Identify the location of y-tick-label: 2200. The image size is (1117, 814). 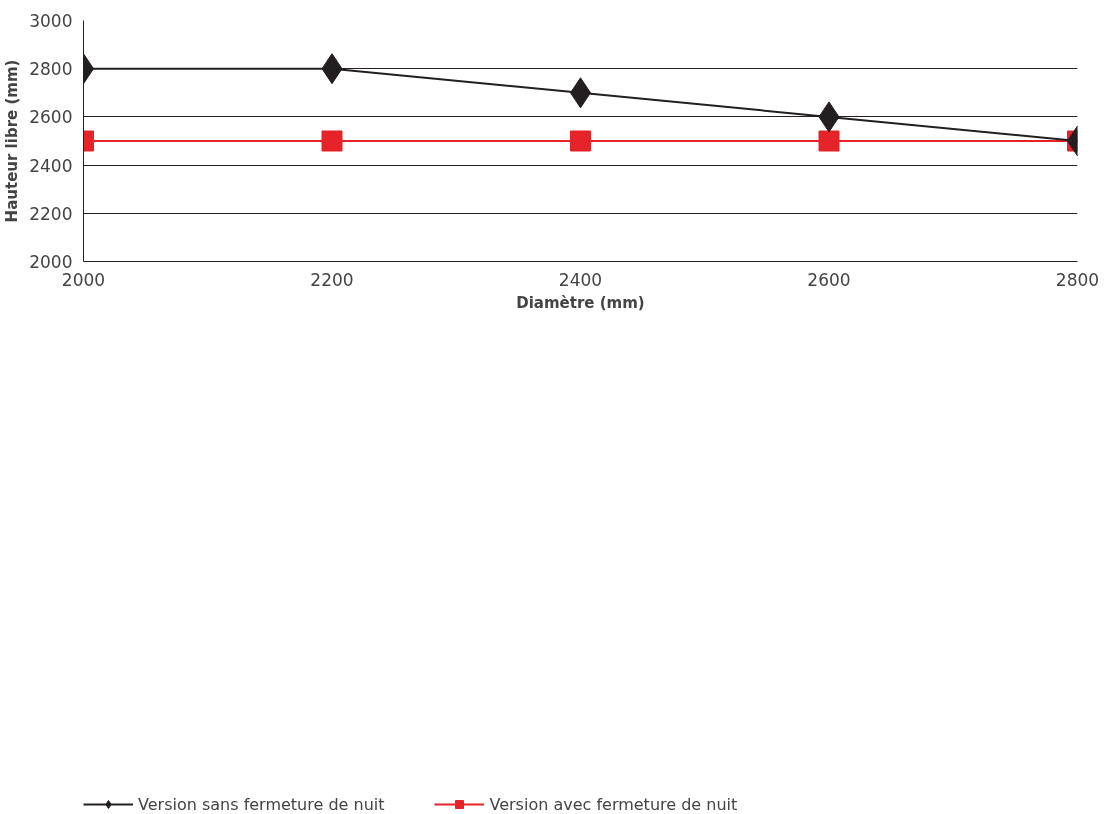
(51, 213).